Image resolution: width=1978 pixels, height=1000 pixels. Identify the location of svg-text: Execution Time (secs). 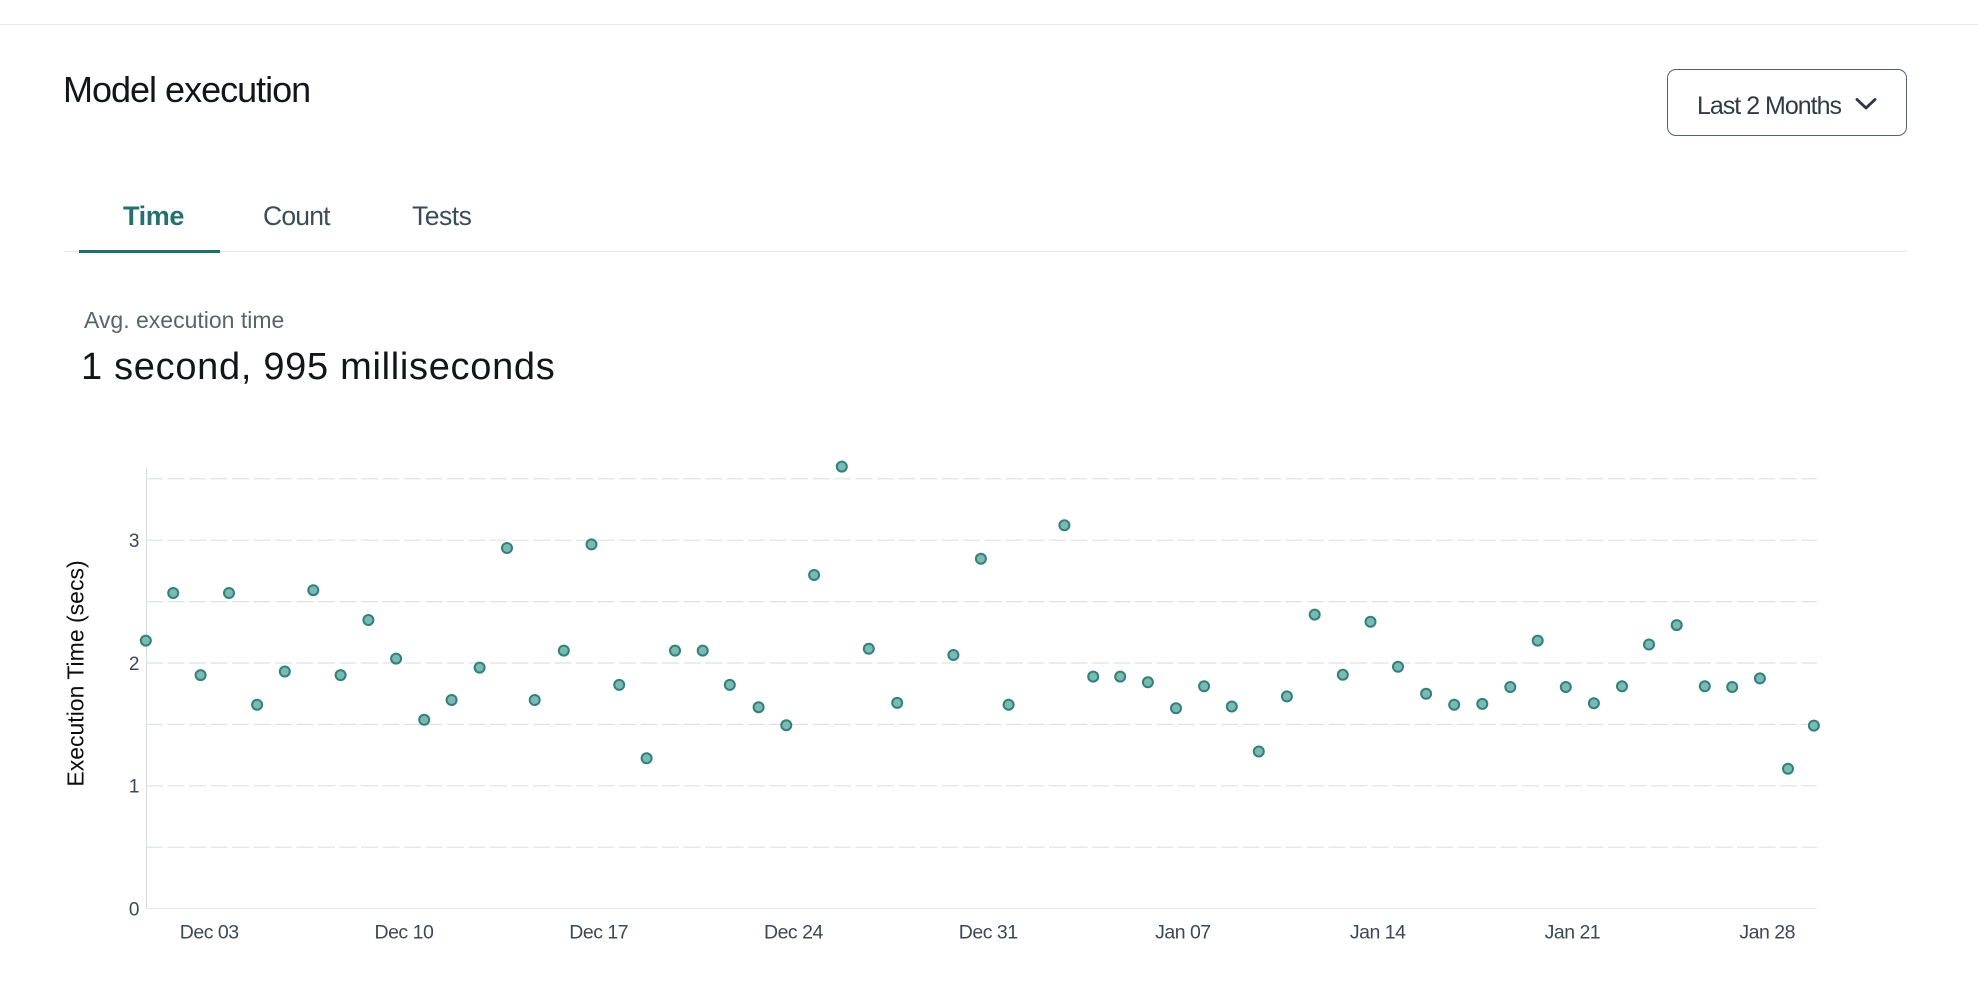
(76, 673).